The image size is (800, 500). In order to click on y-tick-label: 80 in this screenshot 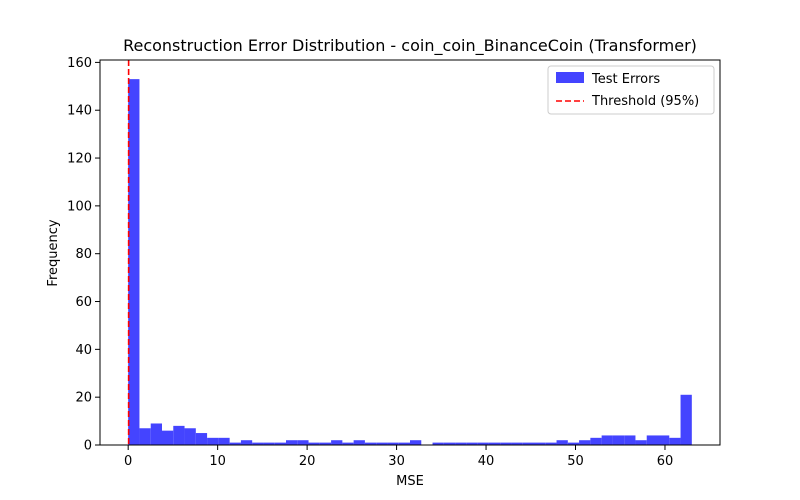, I will do `click(83, 254)`.